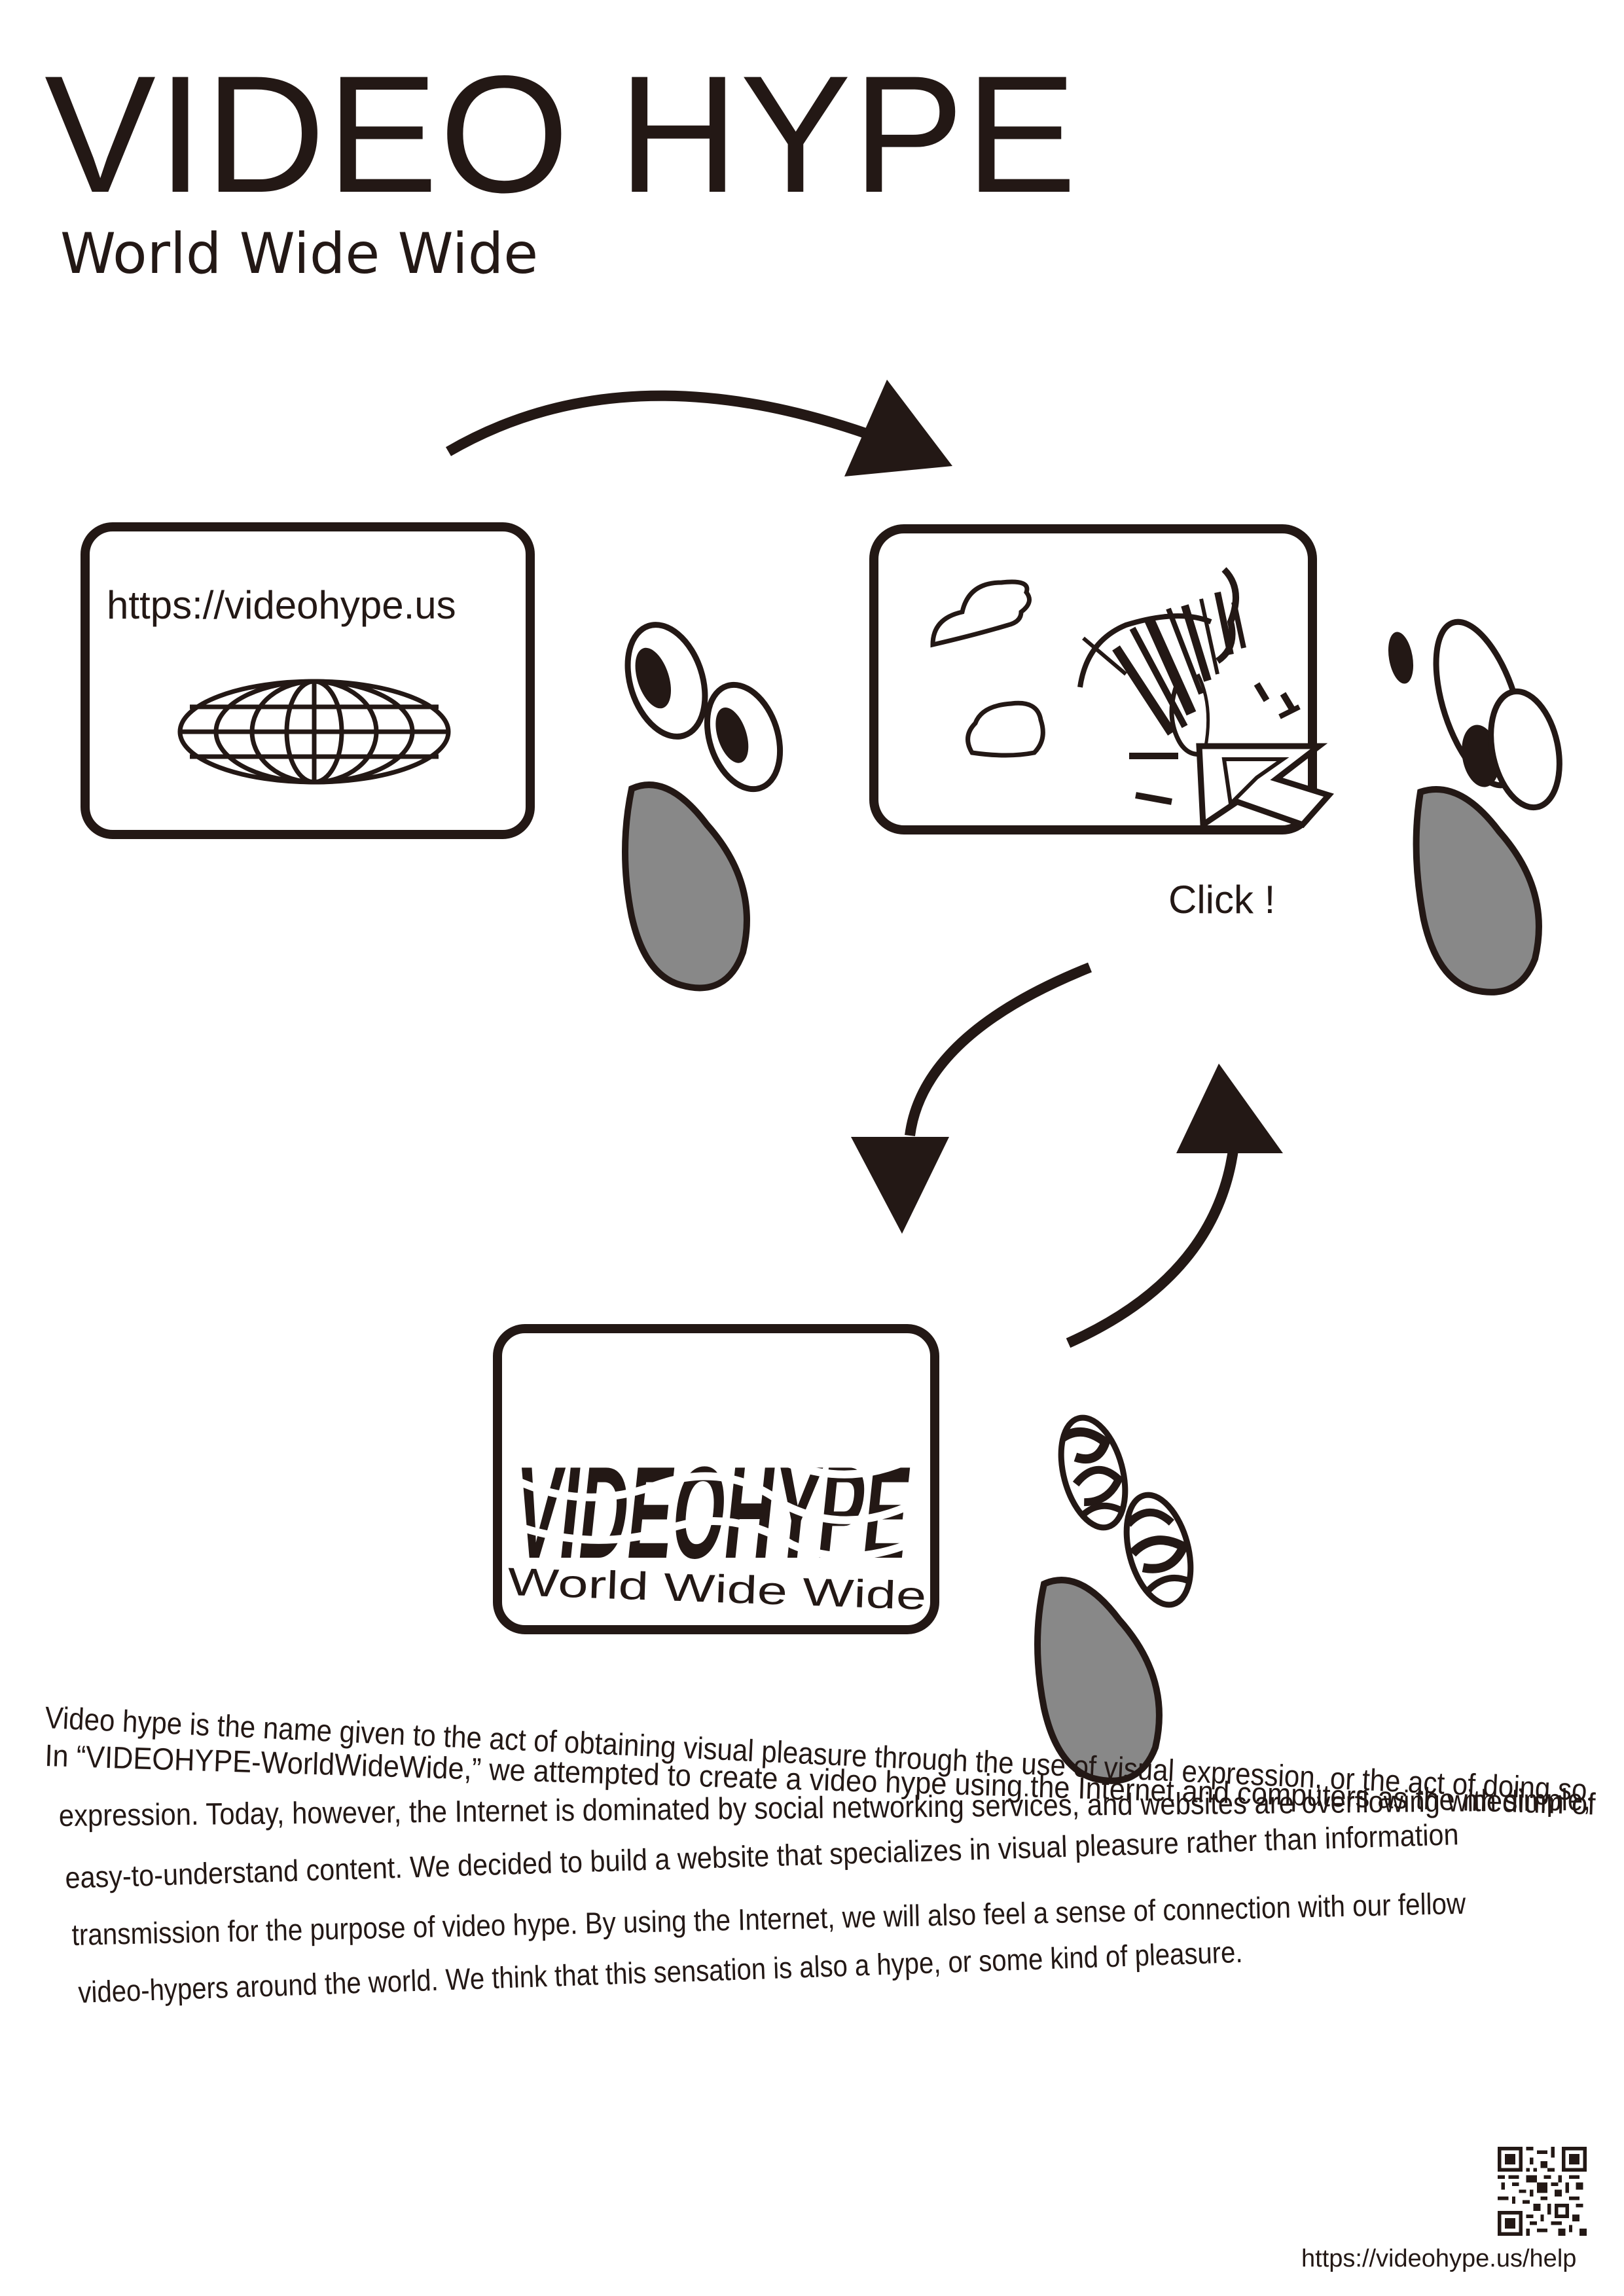  Describe the element at coordinates (1439, 2258) in the screenshot. I see `help-url-link: https://videohype.us/help` at that location.